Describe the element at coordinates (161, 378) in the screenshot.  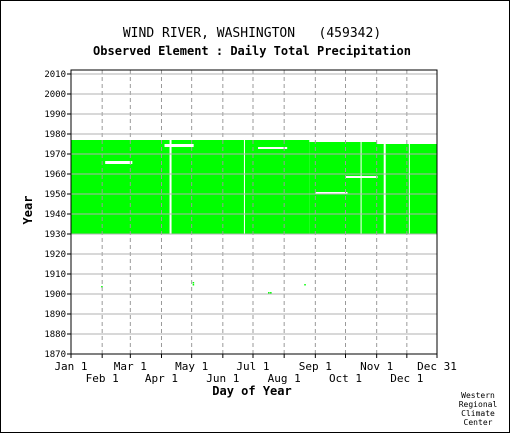
I see `x-tick-label-r2-1: Apr 1` at that location.